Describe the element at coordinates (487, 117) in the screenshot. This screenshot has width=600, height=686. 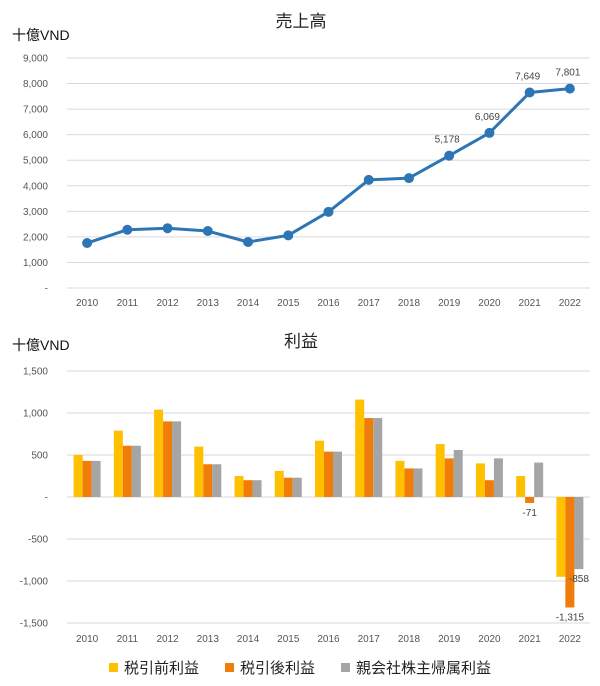
I see `data-label: 6,069` at that location.